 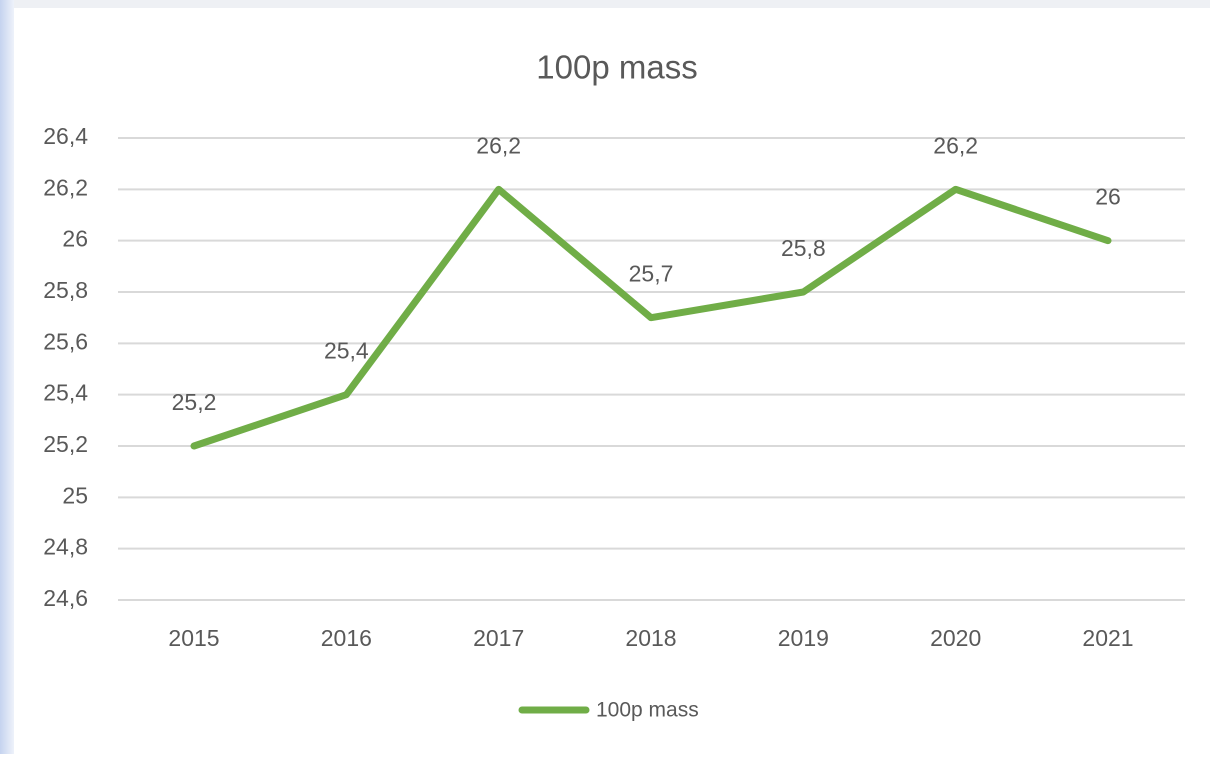 What do you see at coordinates (75, 239) in the screenshot?
I see `y-tick-label: 26` at bounding box center [75, 239].